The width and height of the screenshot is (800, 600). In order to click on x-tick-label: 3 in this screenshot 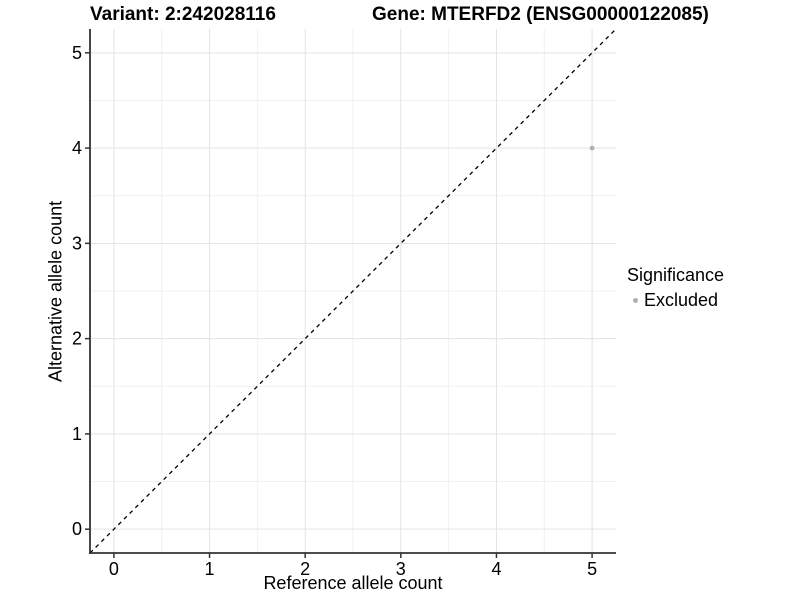, I will do `click(401, 569)`.